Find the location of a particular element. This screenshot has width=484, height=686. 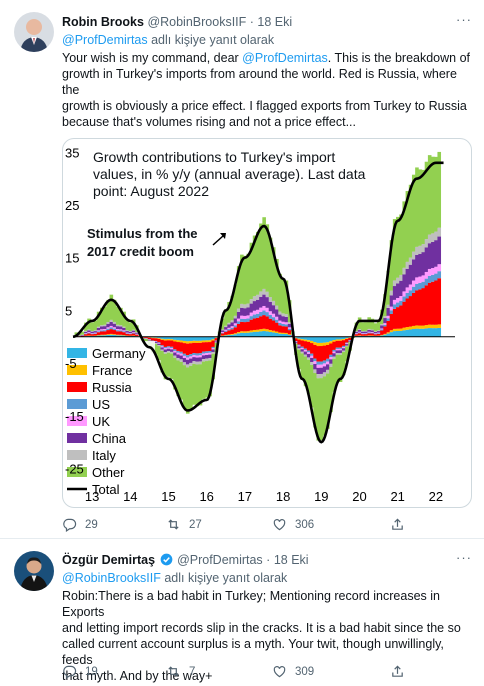

user-handle: @RobinBrooksIIF is located at coordinates (197, 22).